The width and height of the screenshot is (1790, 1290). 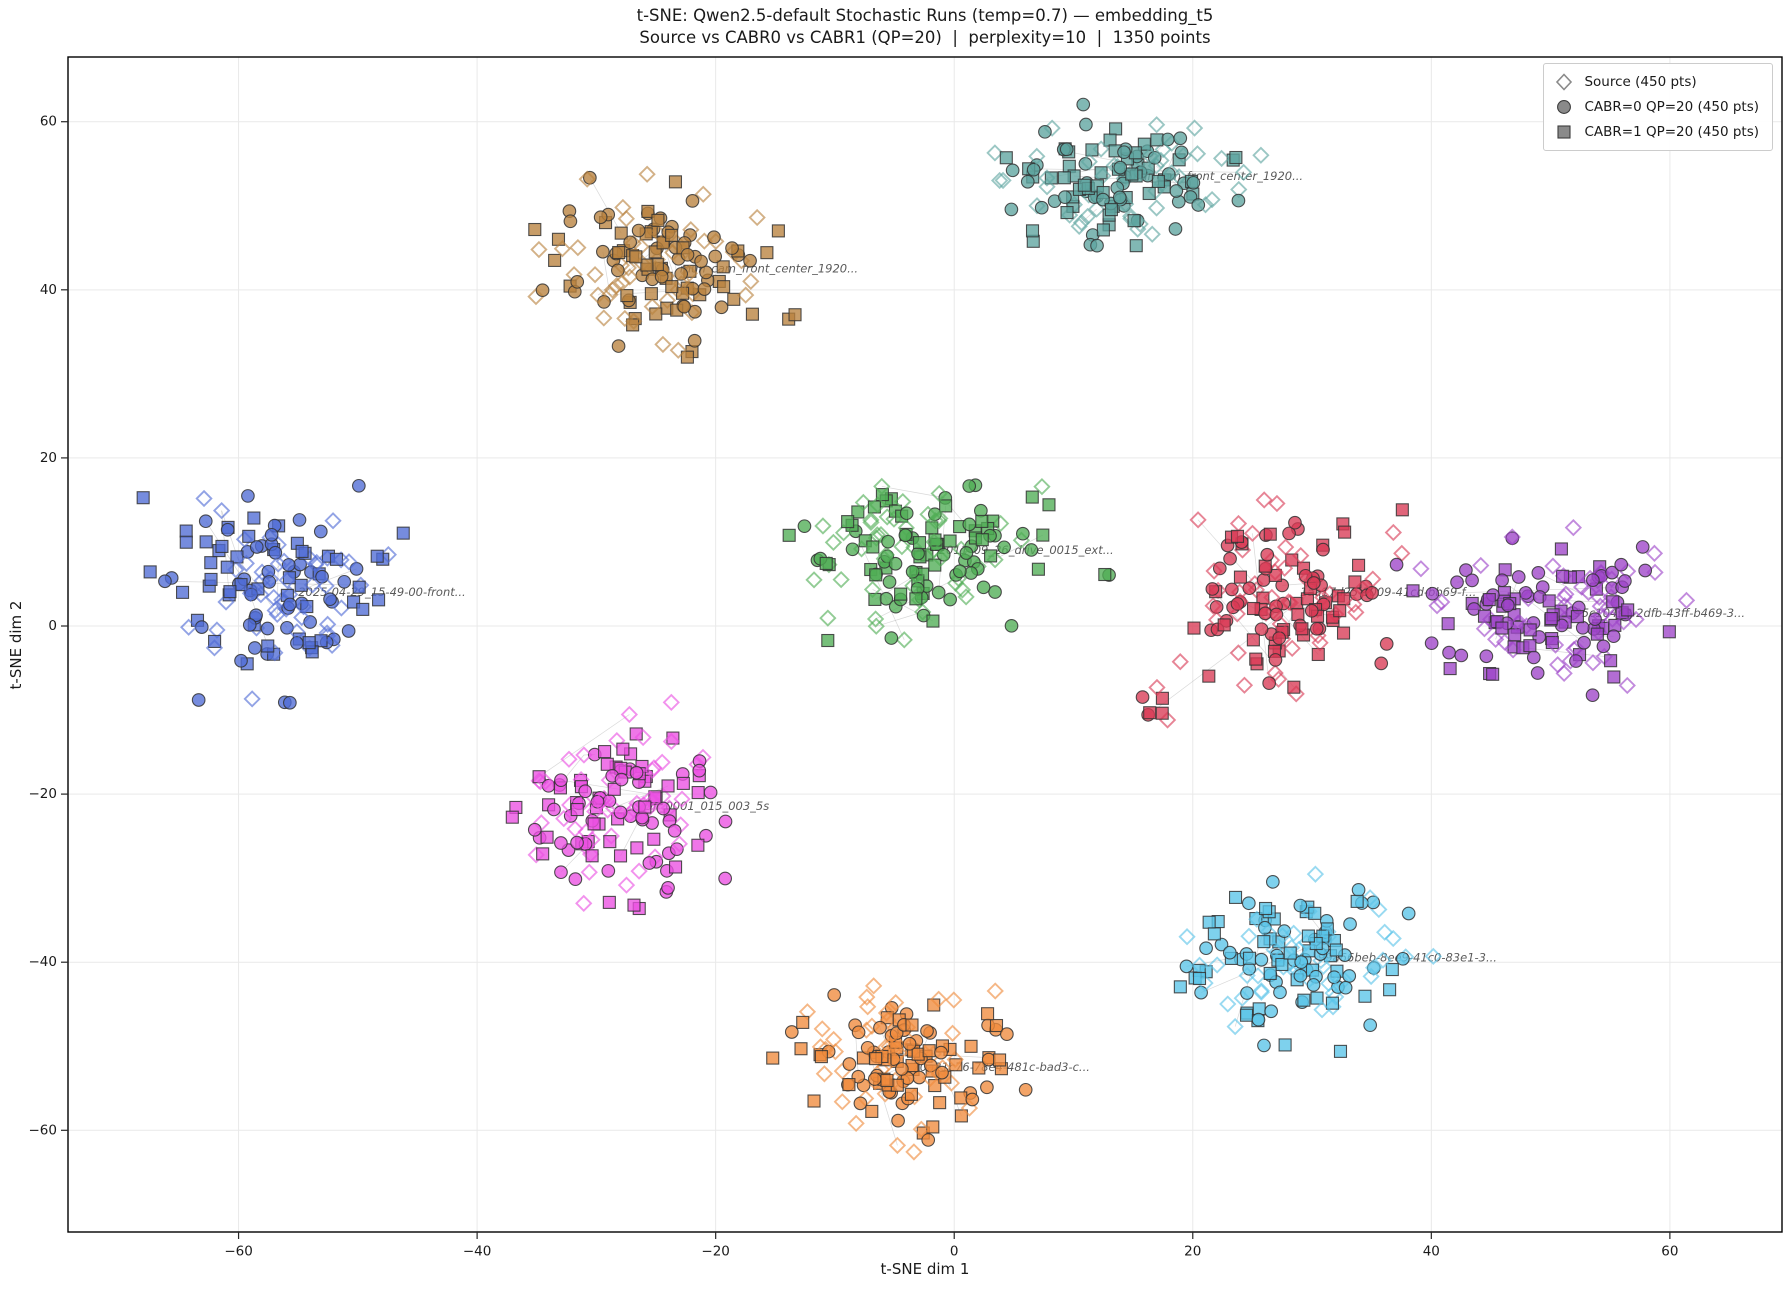 What do you see at coordinates (1431, 1252) in the screenshot?
I see `x-tick-label: 40` at bounding box center [1431, 1252].